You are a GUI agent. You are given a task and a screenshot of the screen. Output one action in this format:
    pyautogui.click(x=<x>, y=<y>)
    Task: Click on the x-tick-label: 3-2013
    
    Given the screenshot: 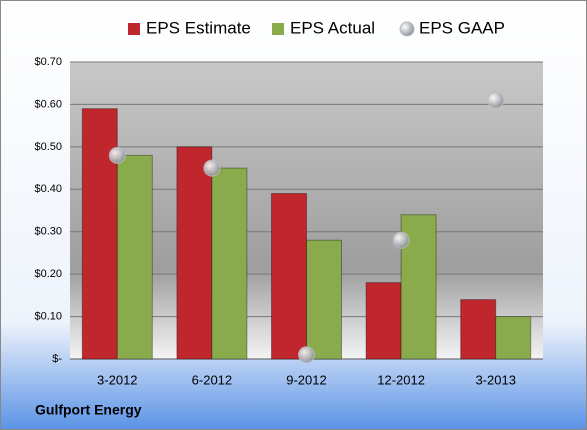 What is the action you would take?
    pyautogui.click(x=495, y=379)
    